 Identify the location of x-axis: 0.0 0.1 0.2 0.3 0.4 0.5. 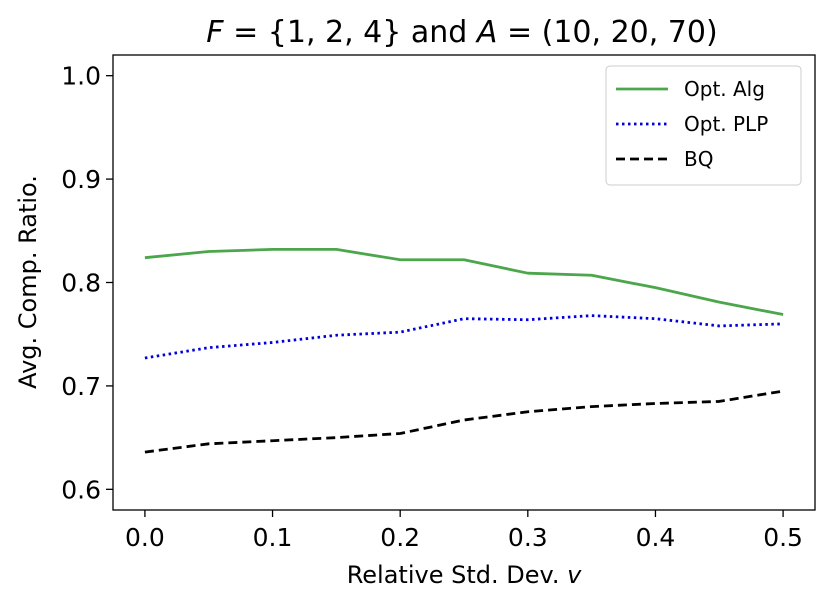
(464, 531).